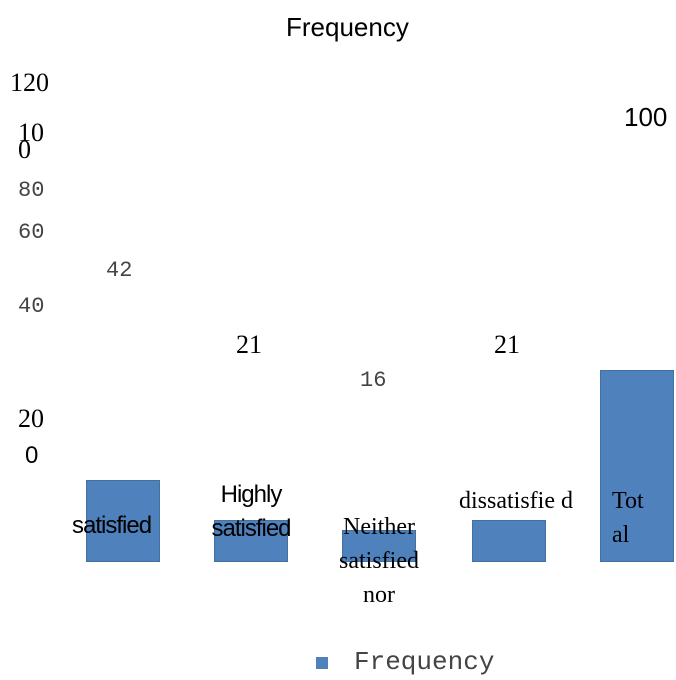 The height and width of the screenshot is (680, 676). I want to click on legend-swatch, so click(322, 663).